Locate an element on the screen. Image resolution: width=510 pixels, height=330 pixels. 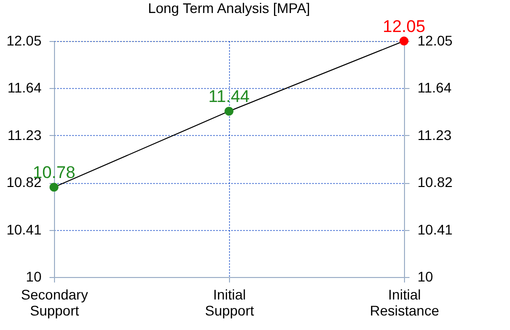
y-tick-label: 10.41 is located at coordinates (24, 229).